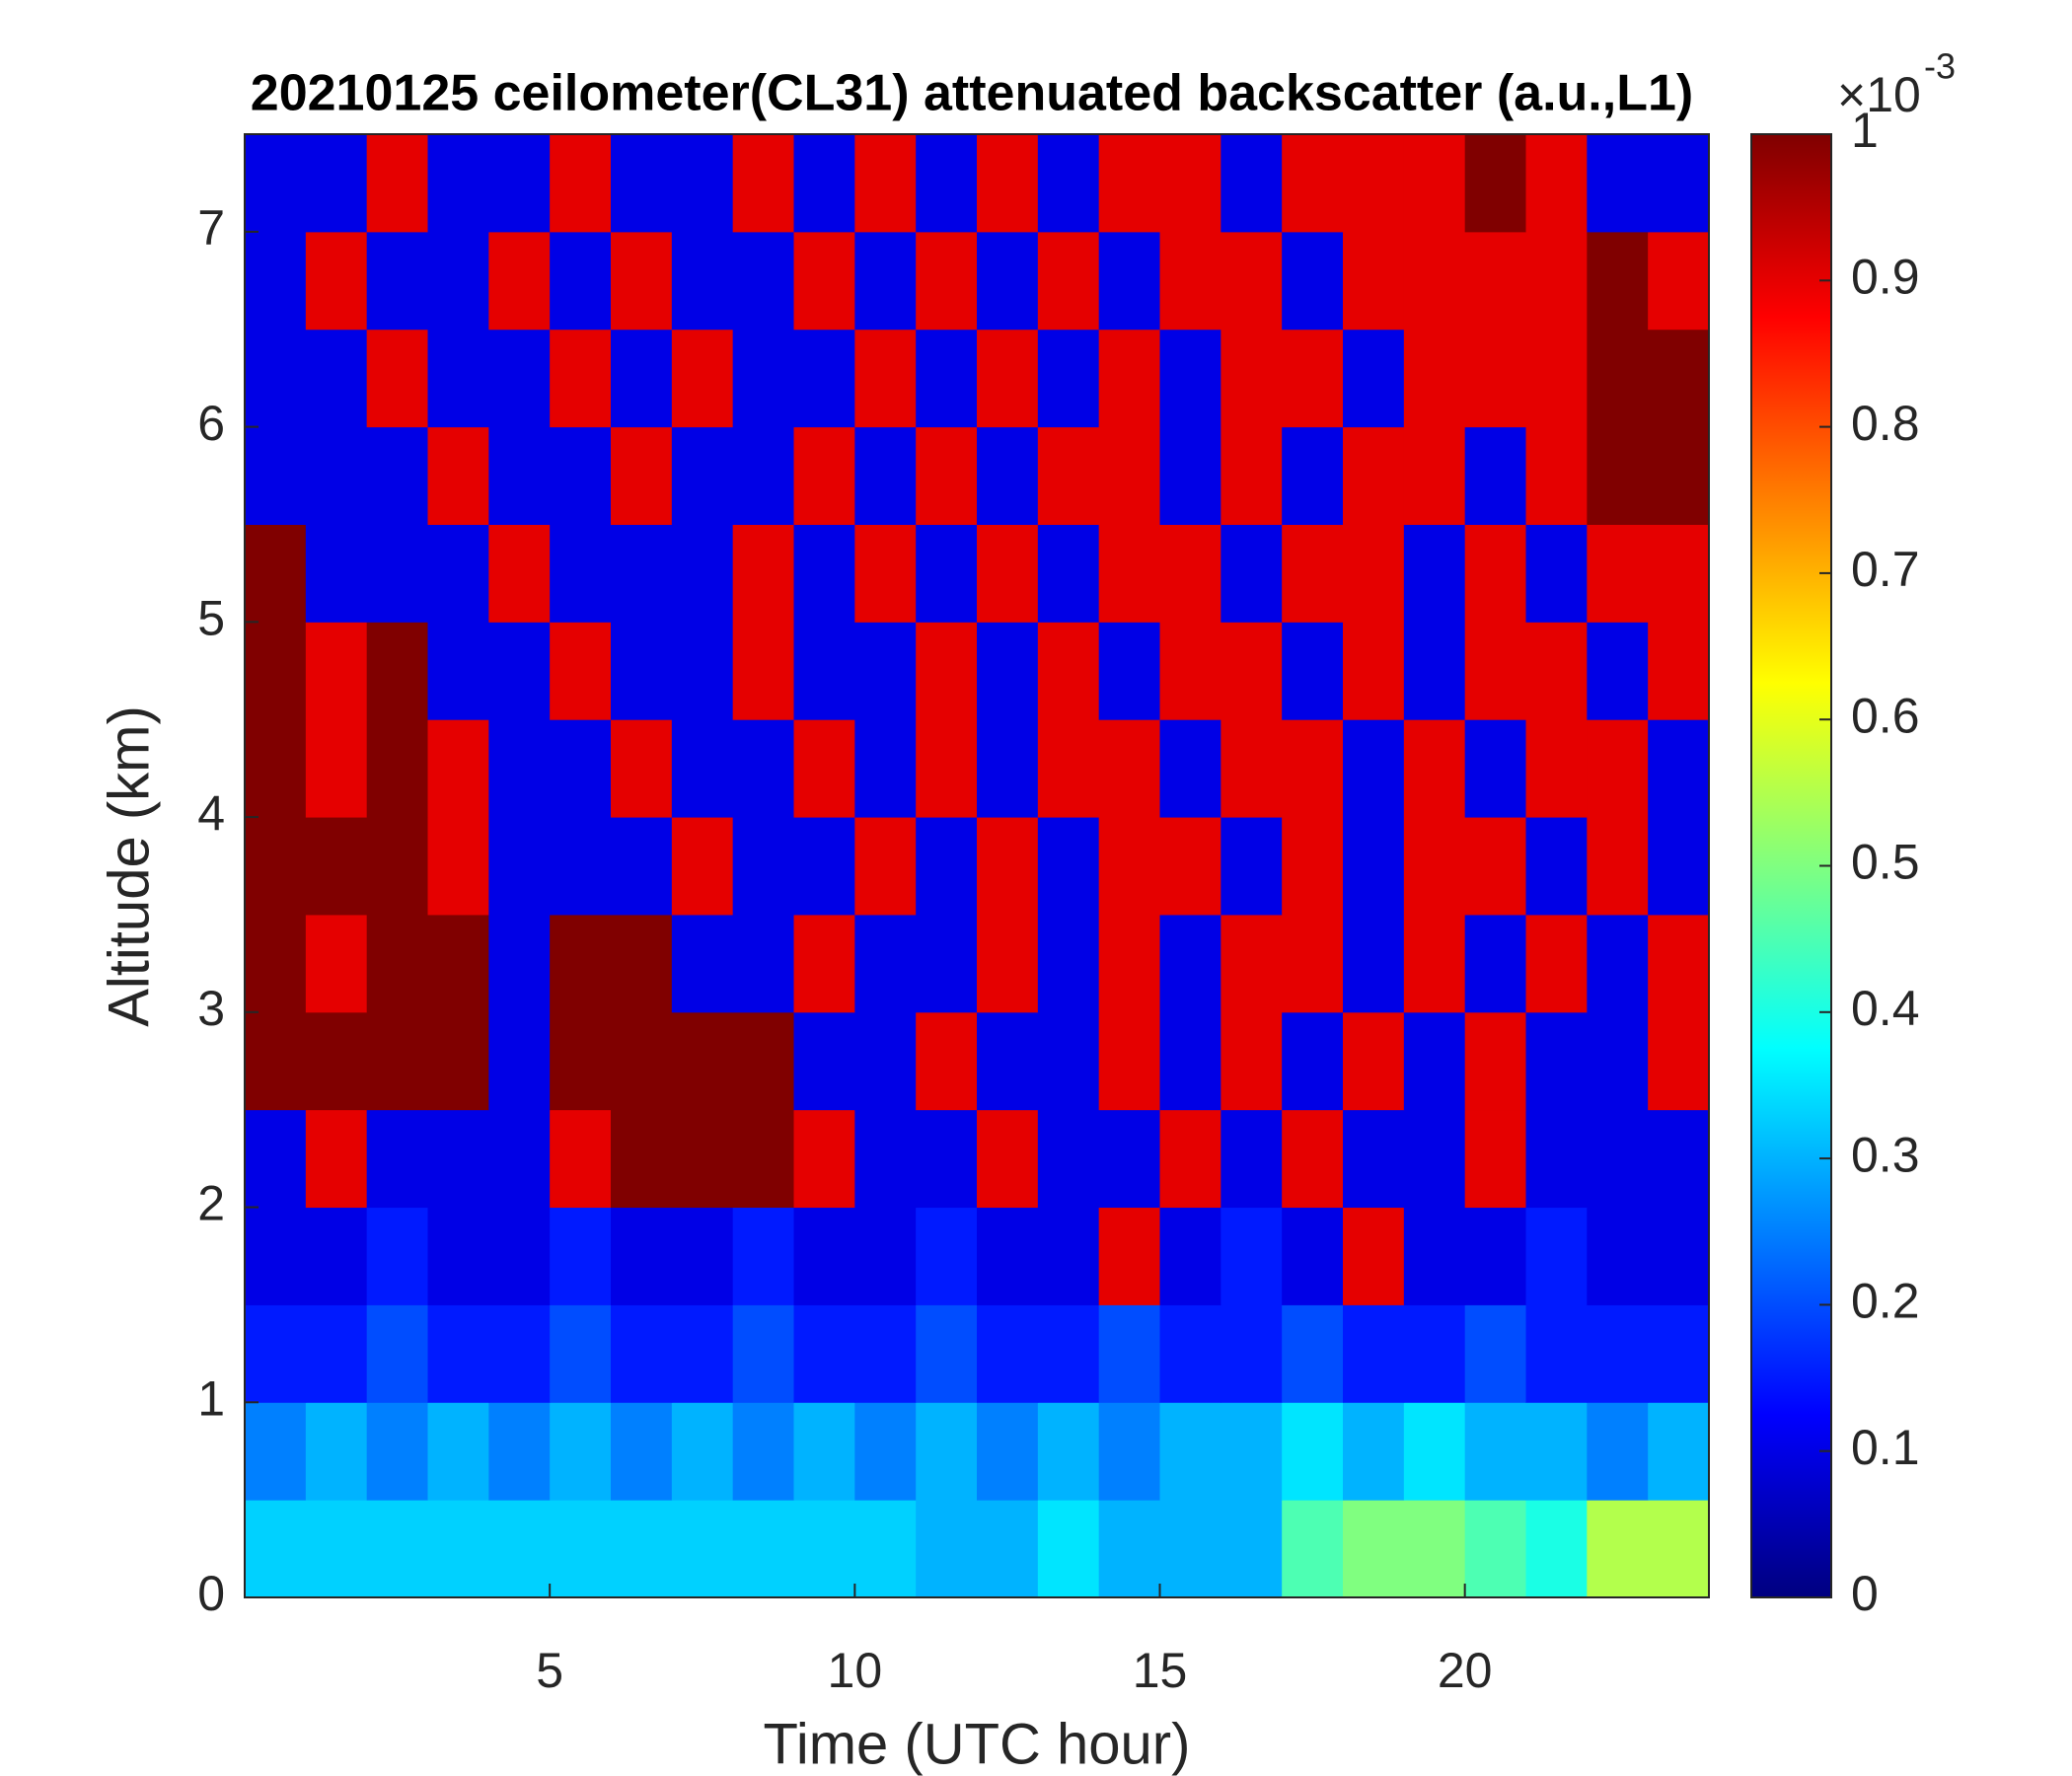 This screenshot has width=2072, height=1776. I want to click on colorbar-tick-label: 1, so click(1865, 130).